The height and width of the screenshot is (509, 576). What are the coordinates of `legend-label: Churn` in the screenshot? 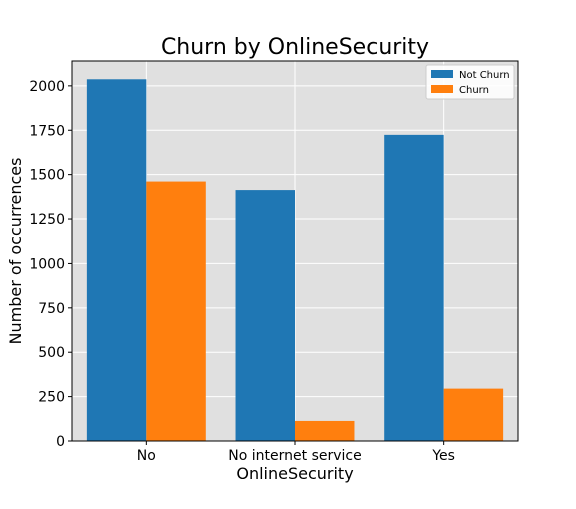 It's located at (474, 90).